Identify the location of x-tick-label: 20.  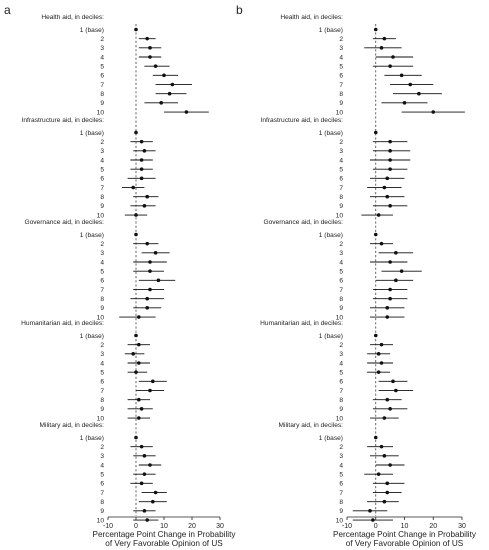
(192, 526).